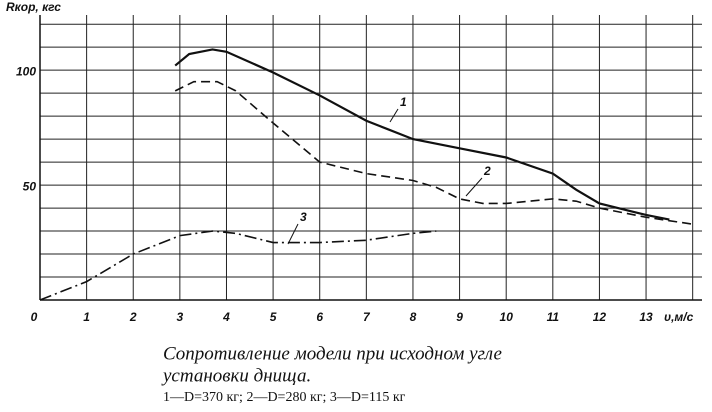  I want to click on x-tick-label: 10, so click(507, 317).